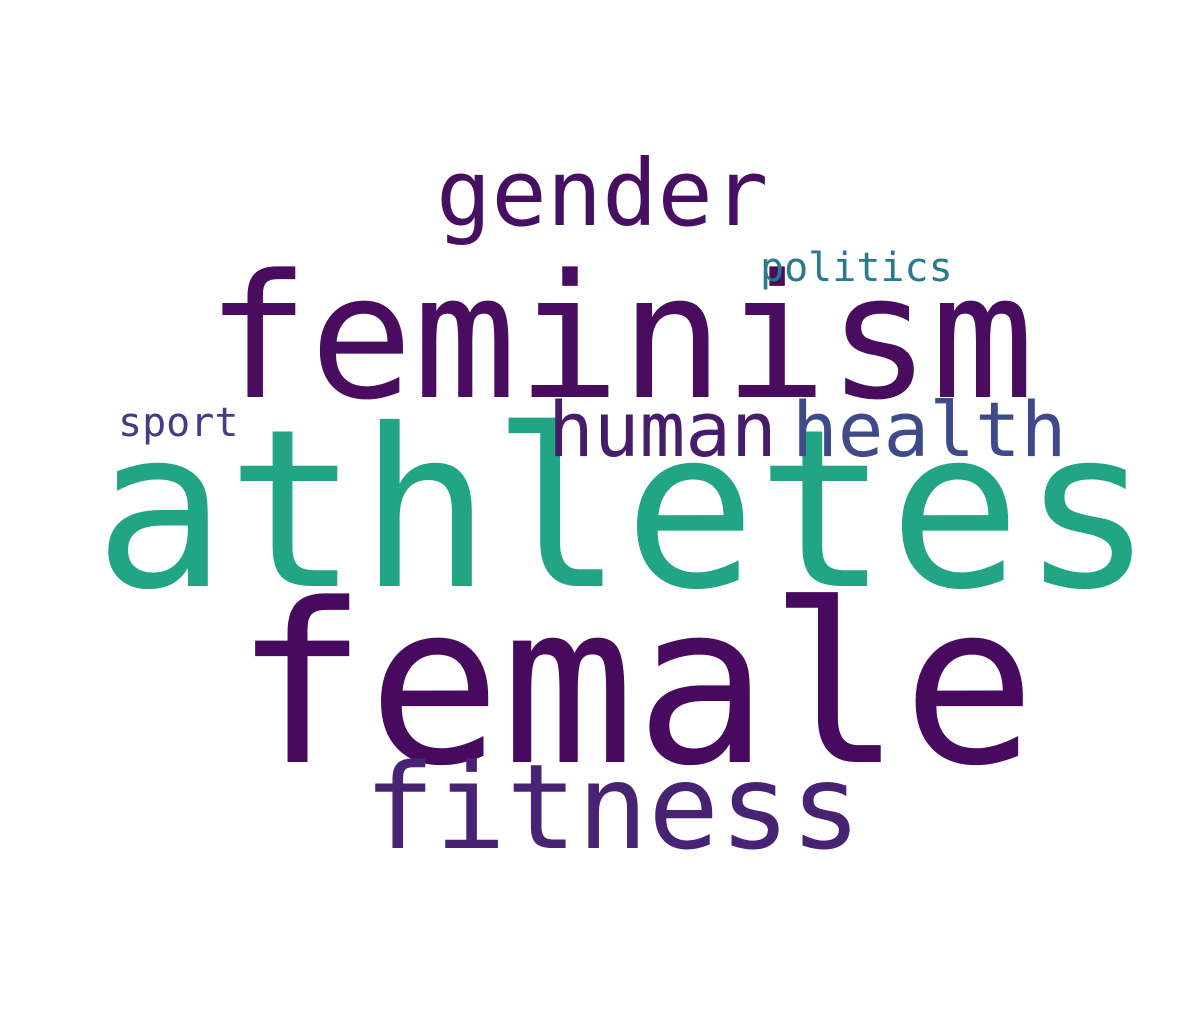 This screenshot has height=1028, width=1190. What do you see at coordinates (929, 429) in the screenshot?
I see `word-health: health` at bounding box center [929, 429].